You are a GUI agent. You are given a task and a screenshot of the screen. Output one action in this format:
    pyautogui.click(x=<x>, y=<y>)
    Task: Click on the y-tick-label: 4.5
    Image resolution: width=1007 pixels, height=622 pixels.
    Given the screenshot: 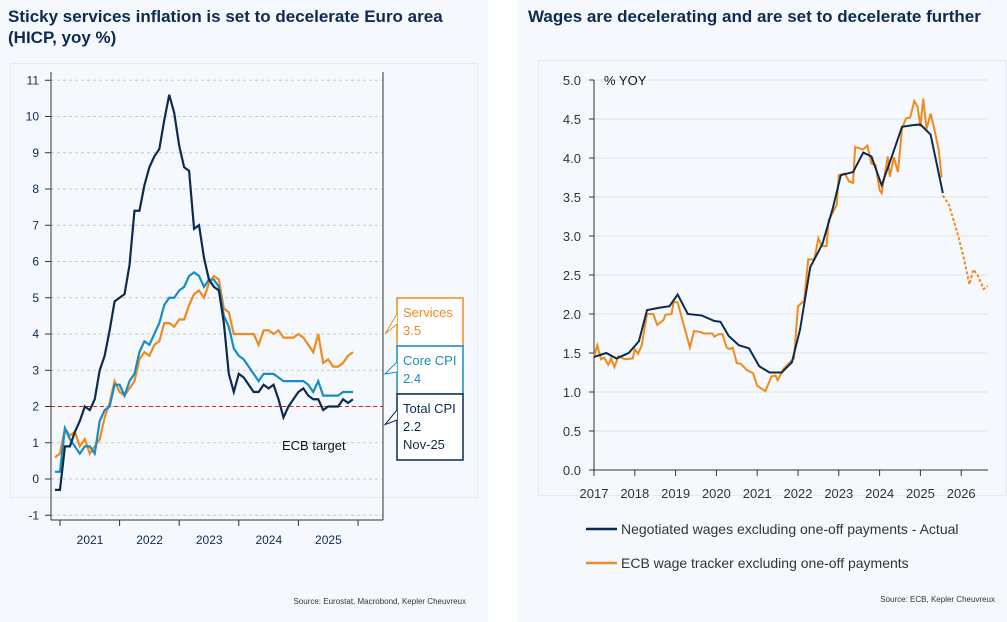 What is the action you would take?
    pyautogui.click(x=572, y=119)
    